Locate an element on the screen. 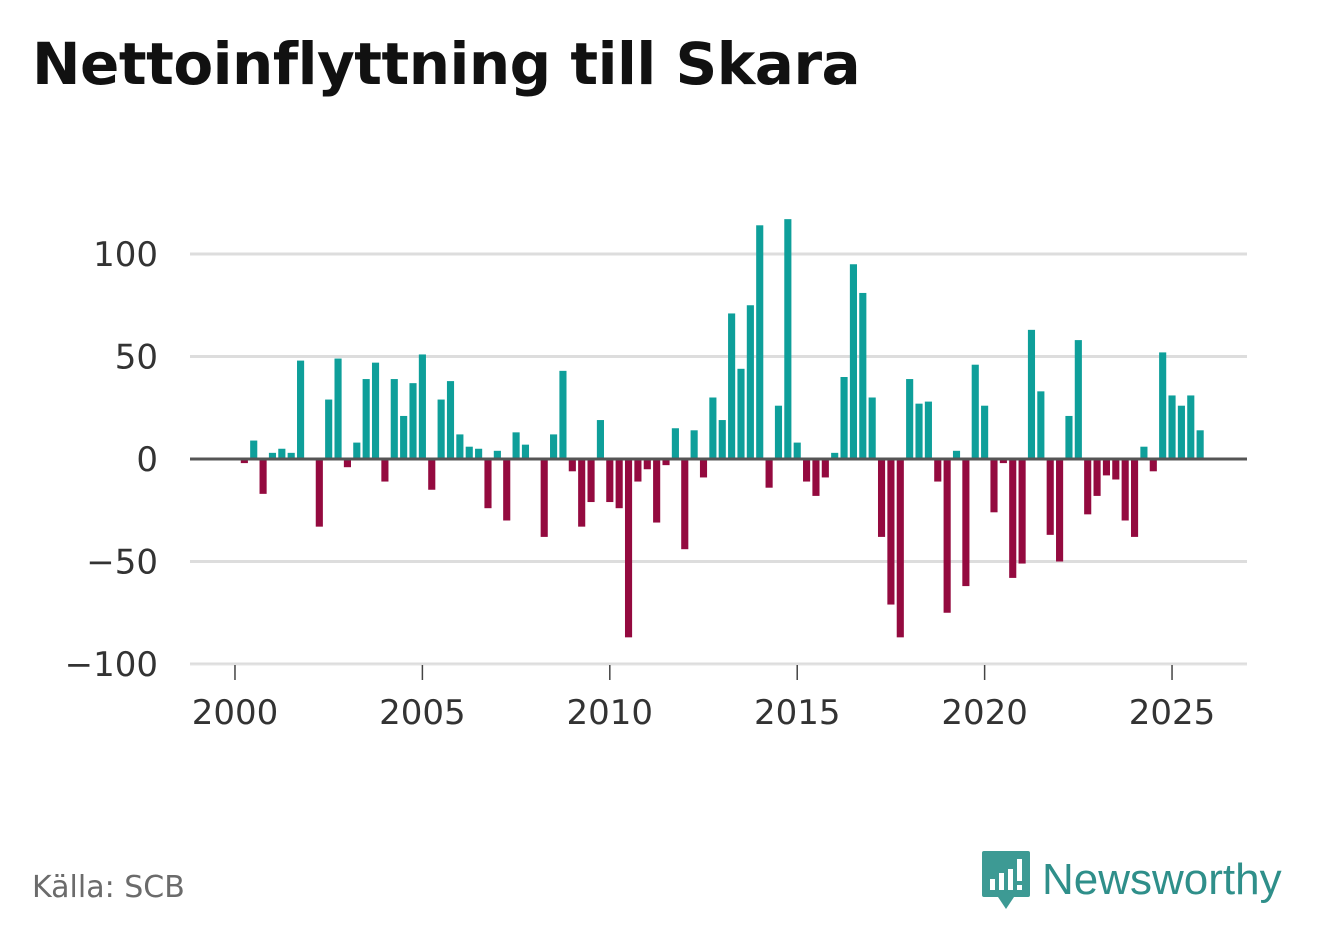 The width and height of the screenshot is (1322, 939). x-tick-label: 2000 is located at coordinates (235, 713).